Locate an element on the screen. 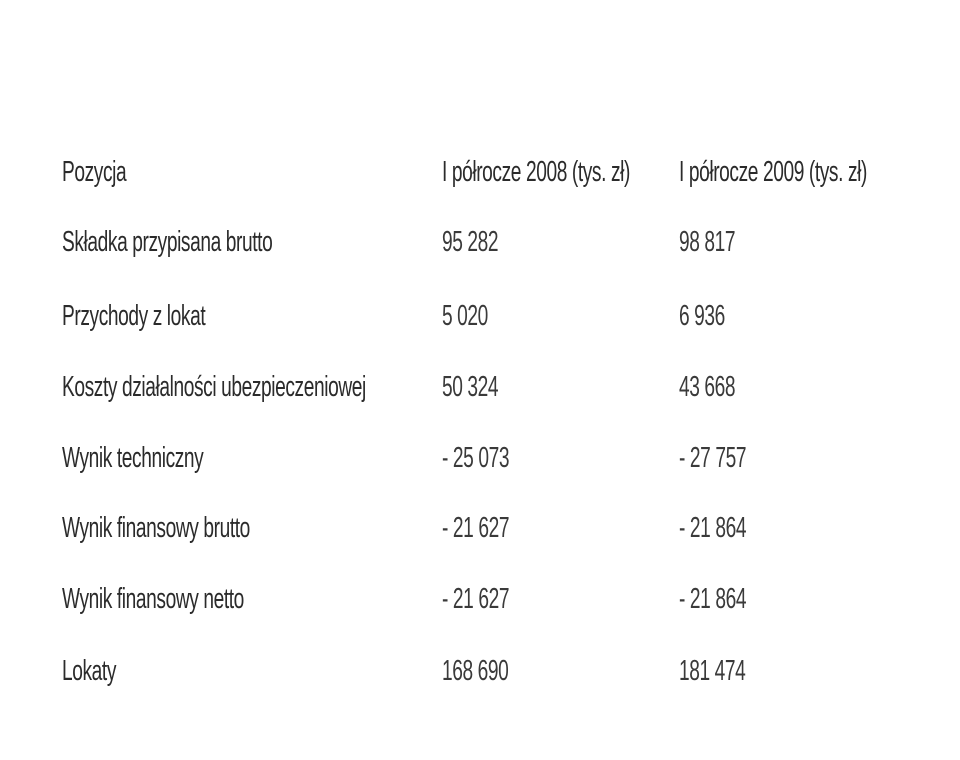  value-2008: 168 690 is located at coordinates (475, 671).